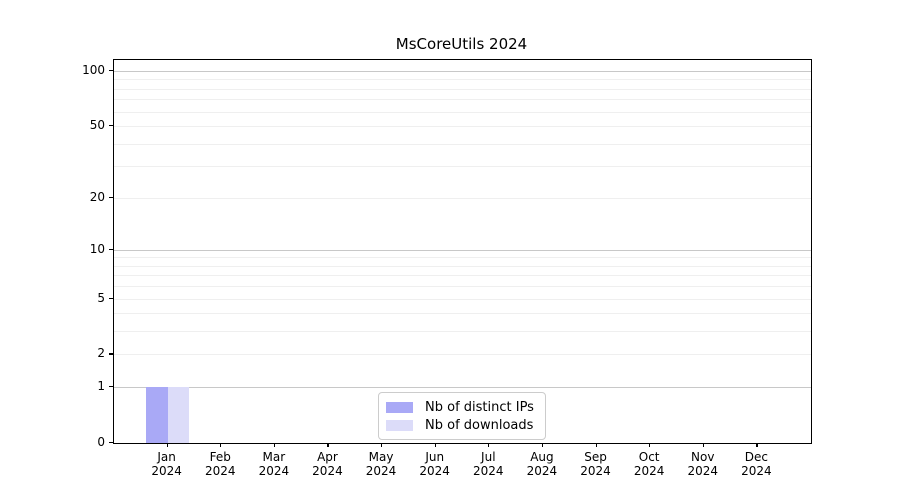 The height and width of the screenshot is (500, 900). What do you see at coordinates (97, 196) in the screenshot?
I see `y-tick-label: 20` at bounding box center [97, 196].